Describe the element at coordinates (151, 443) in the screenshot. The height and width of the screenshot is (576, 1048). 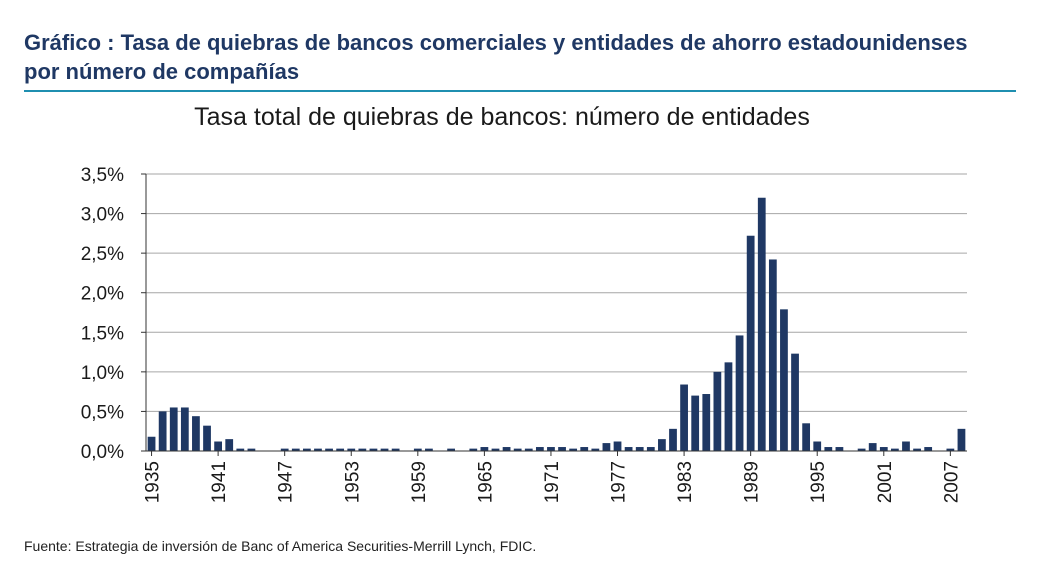
I see `bar-1935` at that location.